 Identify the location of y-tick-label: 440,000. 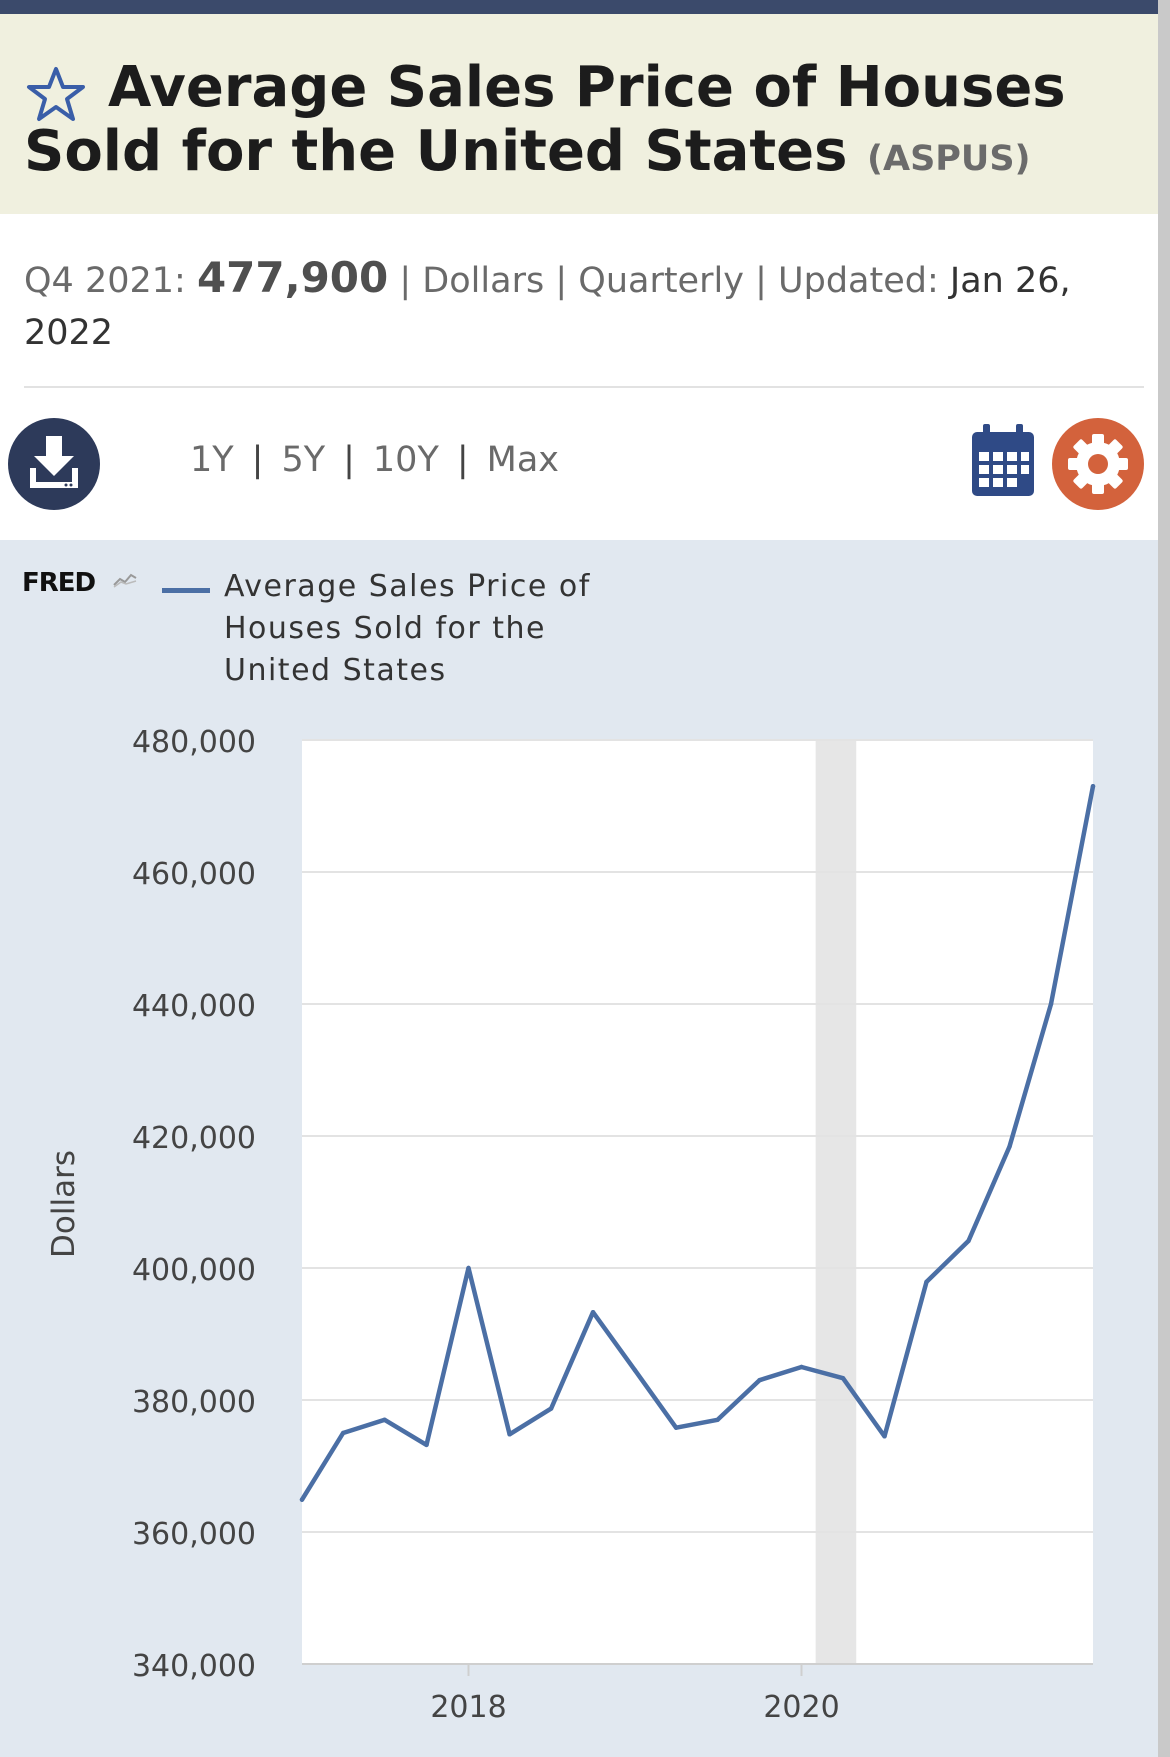
(194, 1006).